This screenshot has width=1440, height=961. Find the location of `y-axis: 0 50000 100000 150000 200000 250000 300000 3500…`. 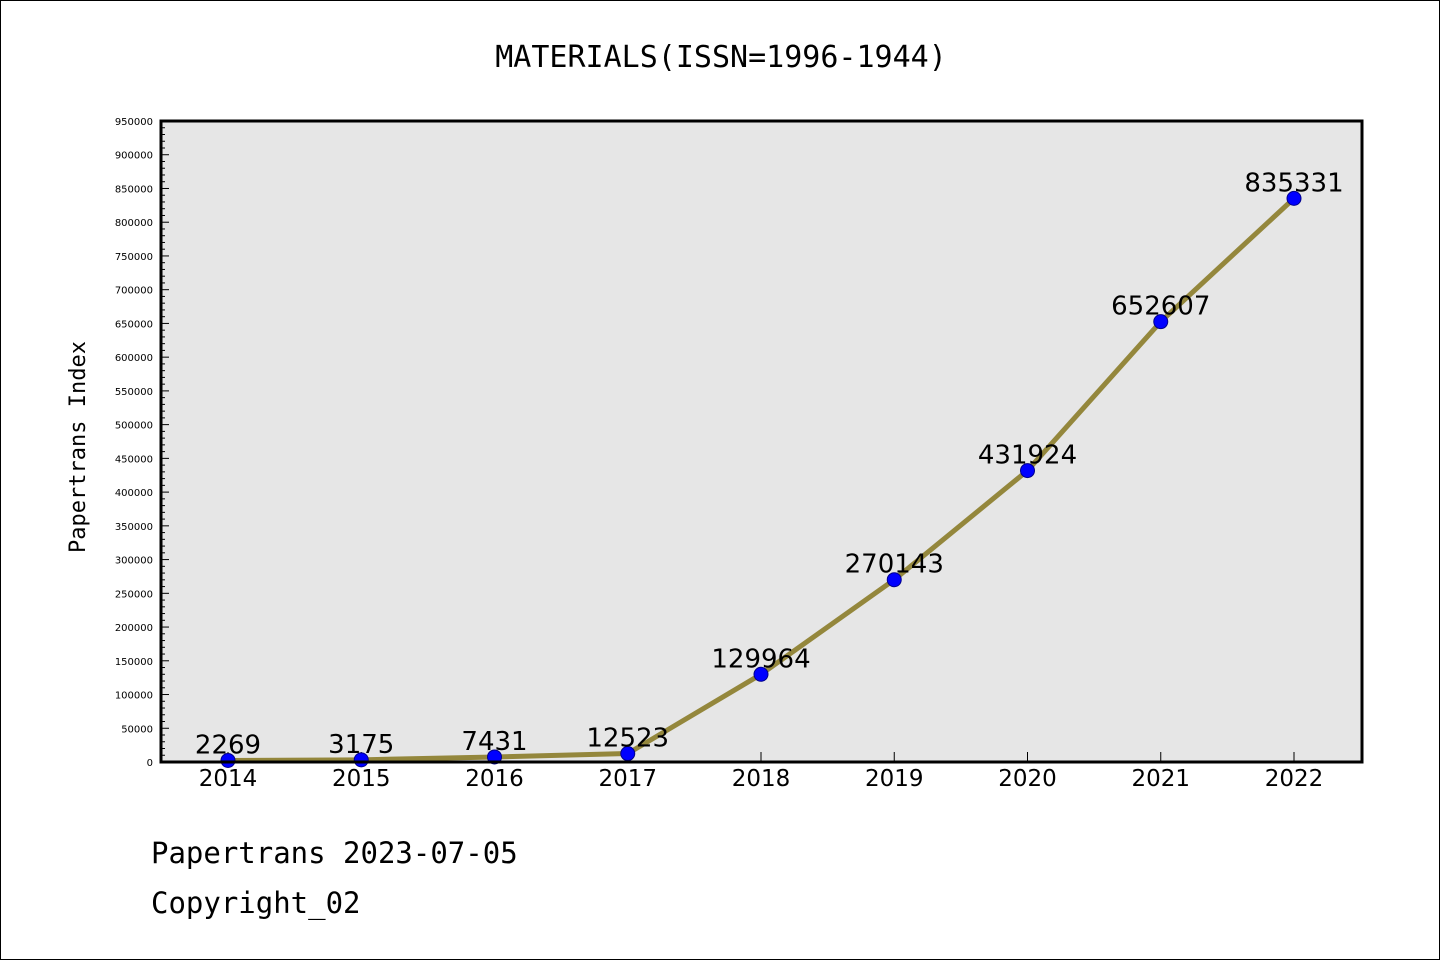

y-axis: 0 50000 100000 150000 200000 250000 300000 3500… is located at coordinates (142, 443).